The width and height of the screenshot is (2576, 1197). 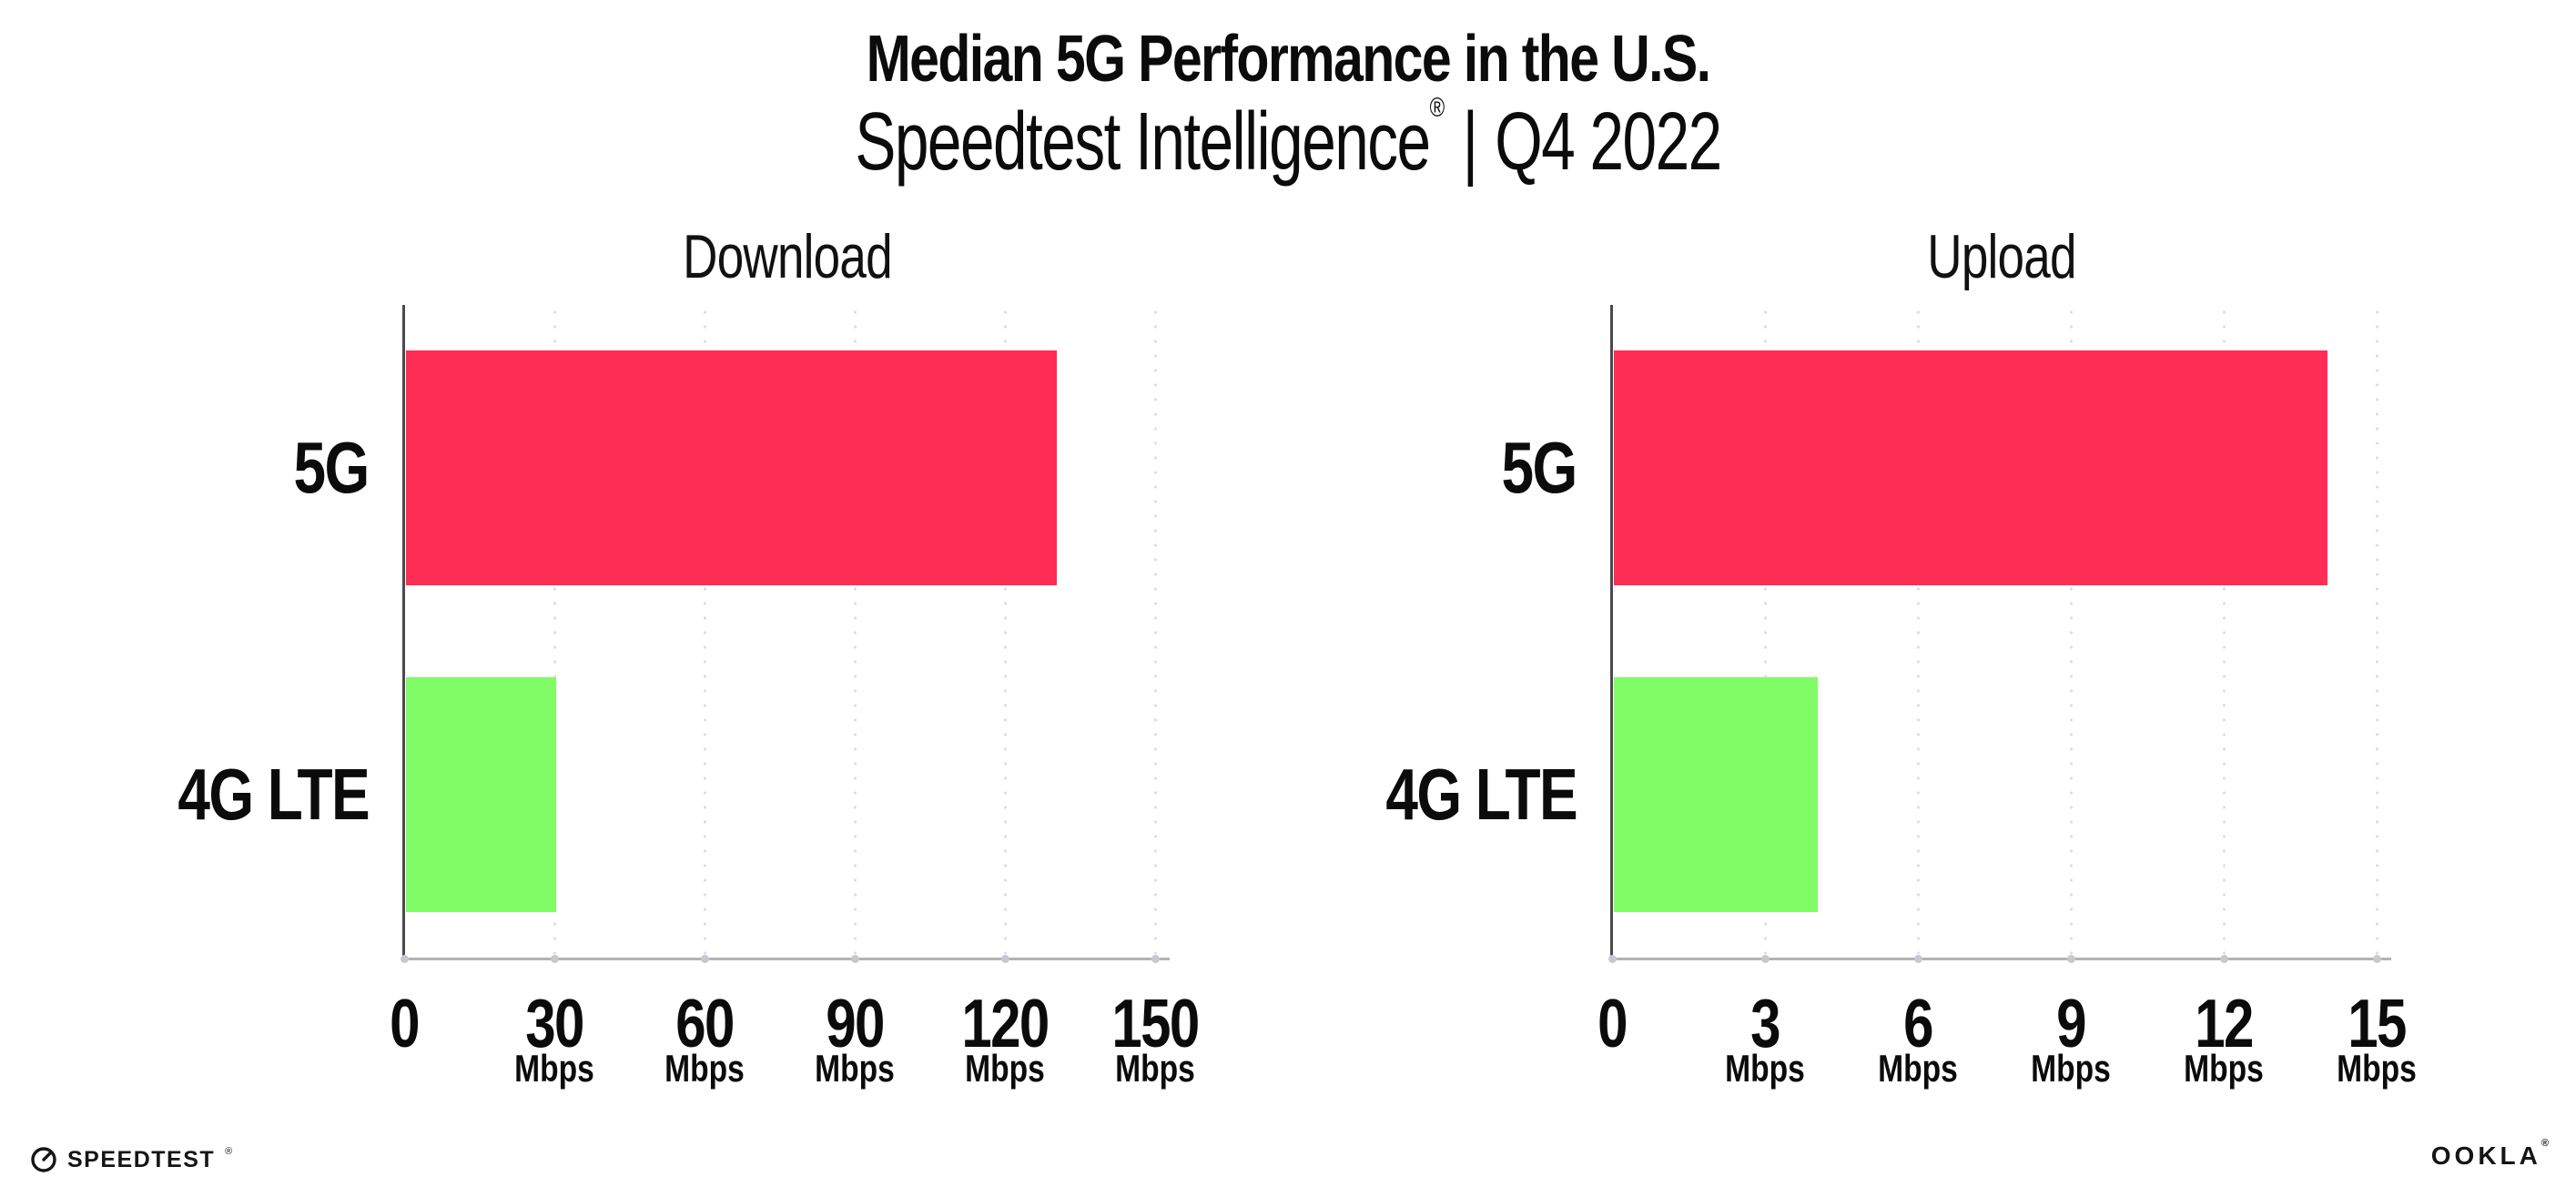 What do you see at coordinates (554, 1023) in the screenshot?
I see `x-tick-label-30-download: 30` at bounding box center [554, 1023].